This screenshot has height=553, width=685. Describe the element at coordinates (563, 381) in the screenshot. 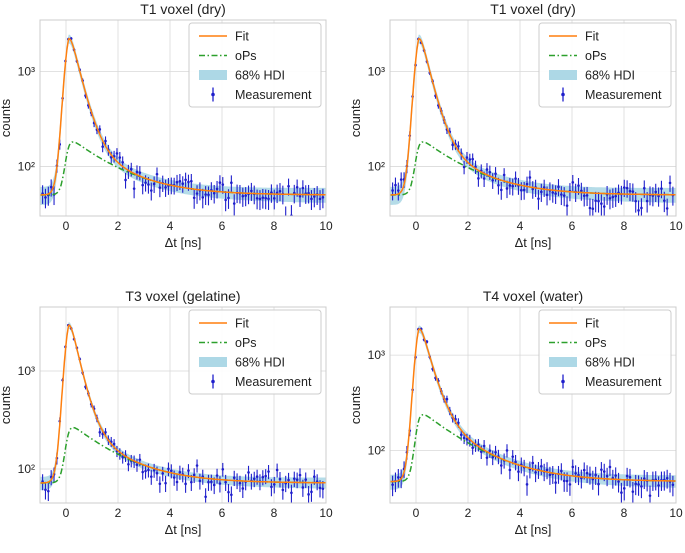

I see `legend-measurement-point` at that location.